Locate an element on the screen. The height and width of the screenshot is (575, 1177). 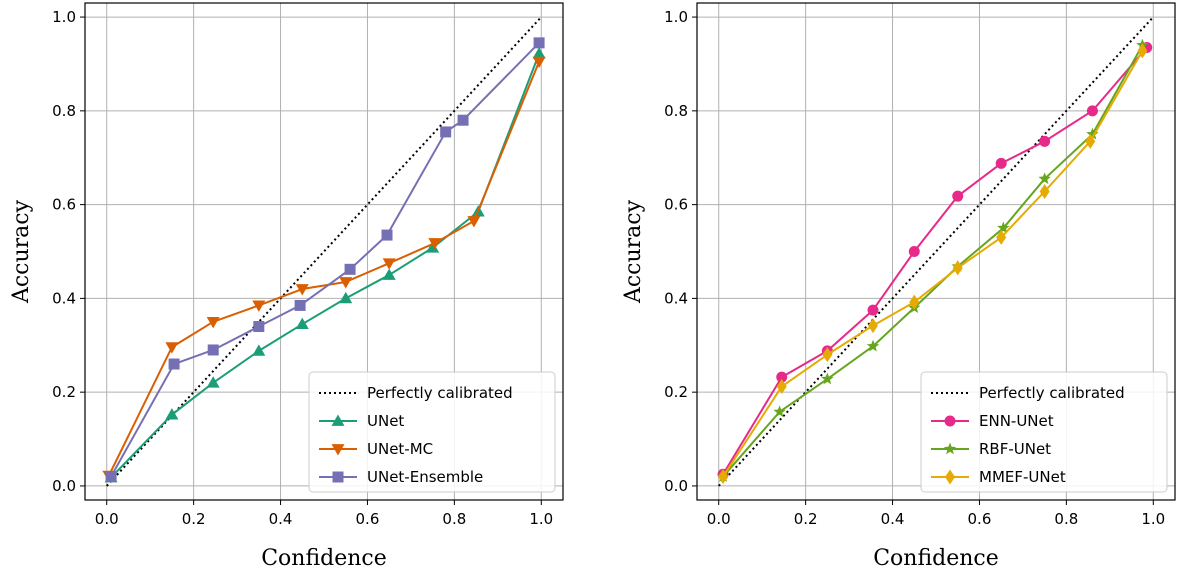
legend-label: RBF-UNet is located at coordinates (1015, 449).